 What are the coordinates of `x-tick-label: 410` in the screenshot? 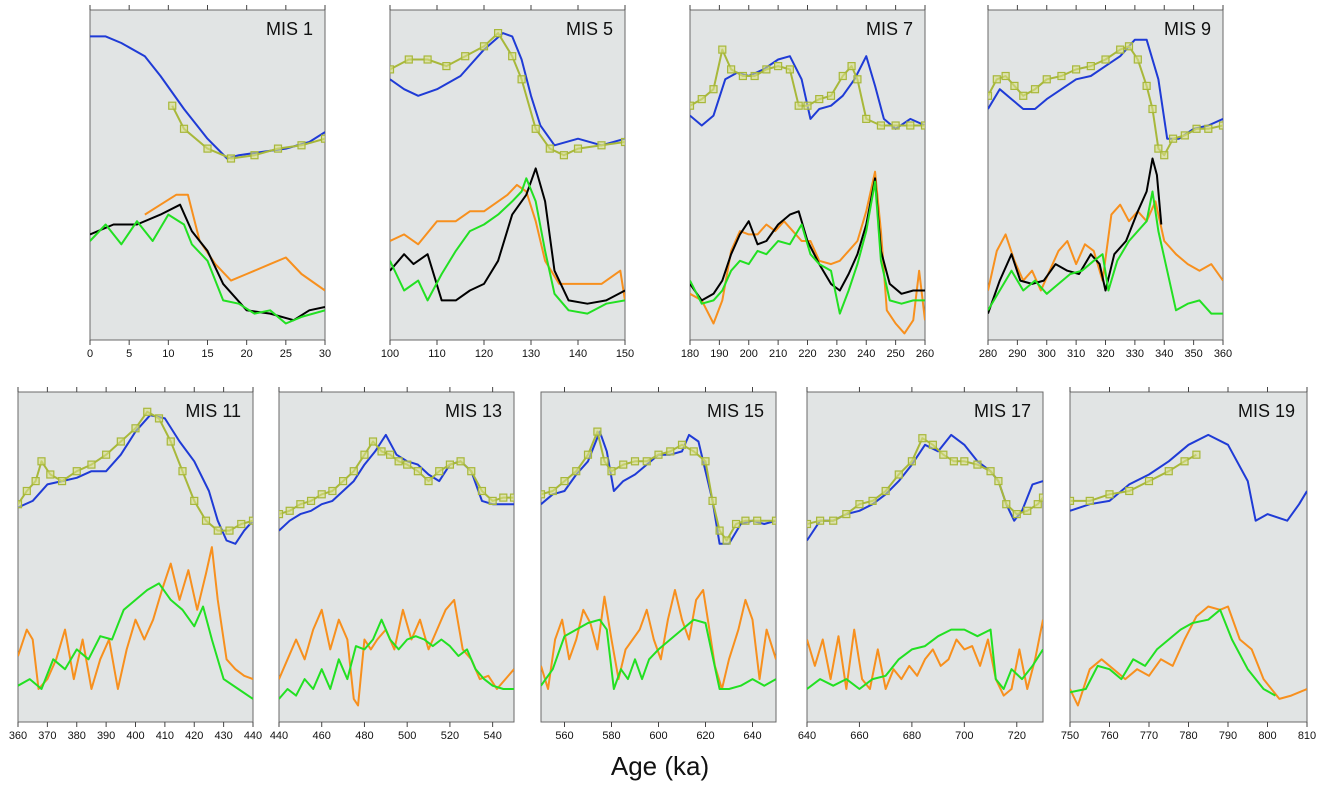 It's located at (165, 736).